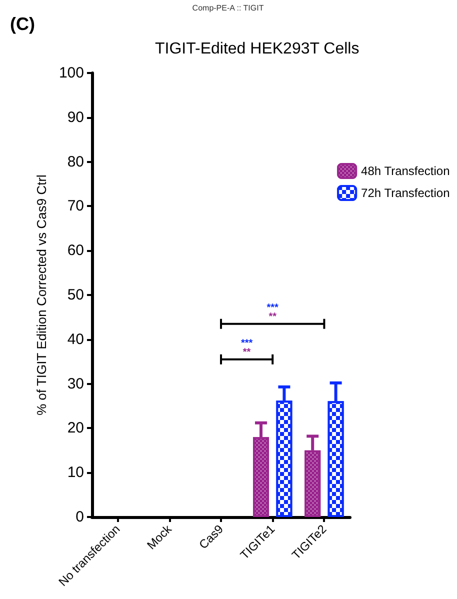 This screenshot has width=457, height=599. Describe the element at coordinates (75, 251) in the screenshot. I see `y-tick-label: 60` at that location.